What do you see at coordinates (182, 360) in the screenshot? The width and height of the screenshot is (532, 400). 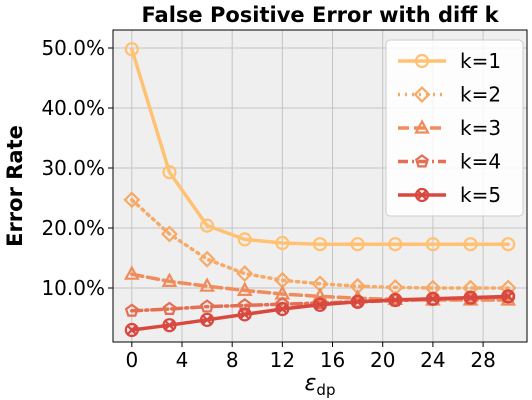 I see `x-tick-label: 4` at bounding box center [182, 360].